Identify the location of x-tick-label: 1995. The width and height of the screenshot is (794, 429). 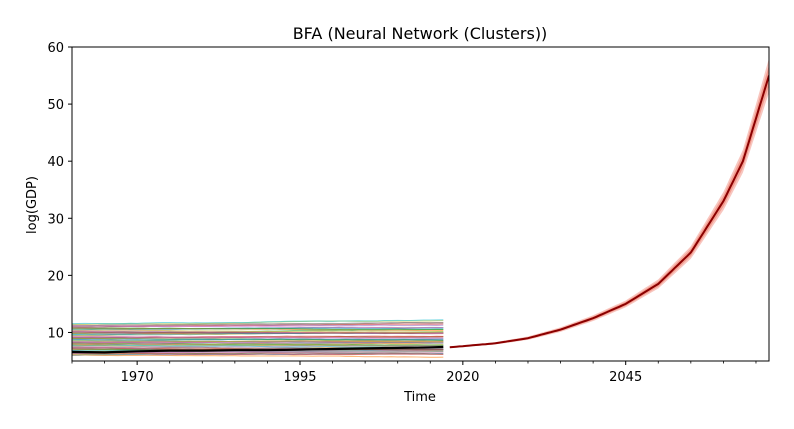
(299, 377).